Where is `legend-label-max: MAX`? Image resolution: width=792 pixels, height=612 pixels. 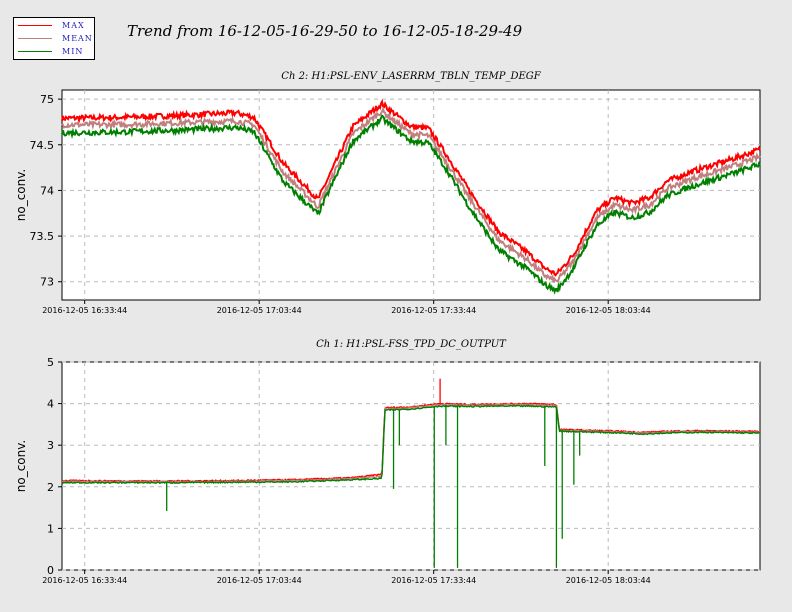 legend-label-max: MAX is located at coordinates (73, 25).